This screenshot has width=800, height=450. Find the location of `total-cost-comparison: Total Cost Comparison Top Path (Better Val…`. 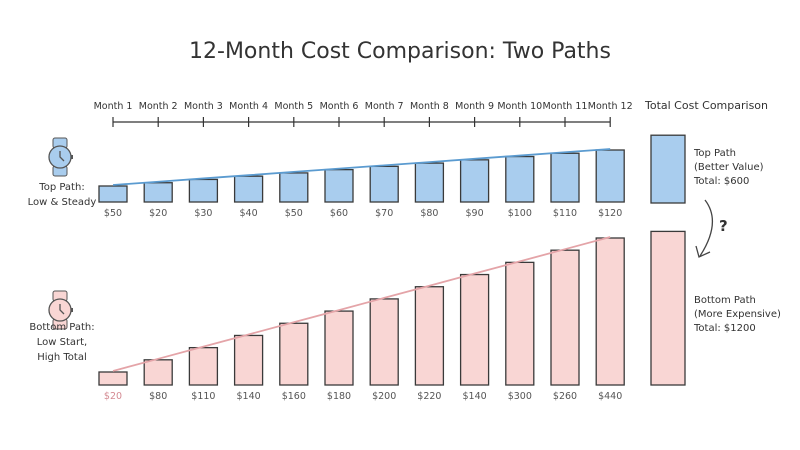

total-cost-comparison: Total Cost Comparison Top Path (Better Val… is located at coordinates (712, 242).